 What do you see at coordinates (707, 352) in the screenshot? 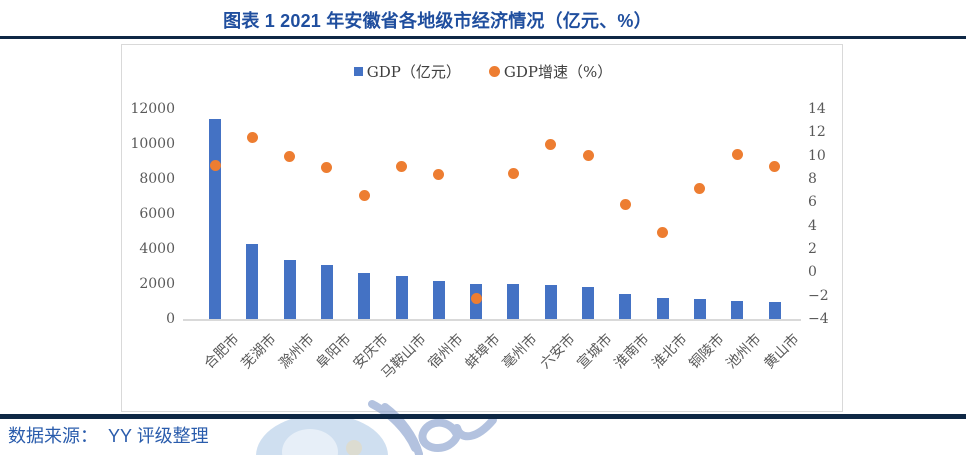
I see `x-axis-label: 铜陵市` at bounding box center [707, 352].